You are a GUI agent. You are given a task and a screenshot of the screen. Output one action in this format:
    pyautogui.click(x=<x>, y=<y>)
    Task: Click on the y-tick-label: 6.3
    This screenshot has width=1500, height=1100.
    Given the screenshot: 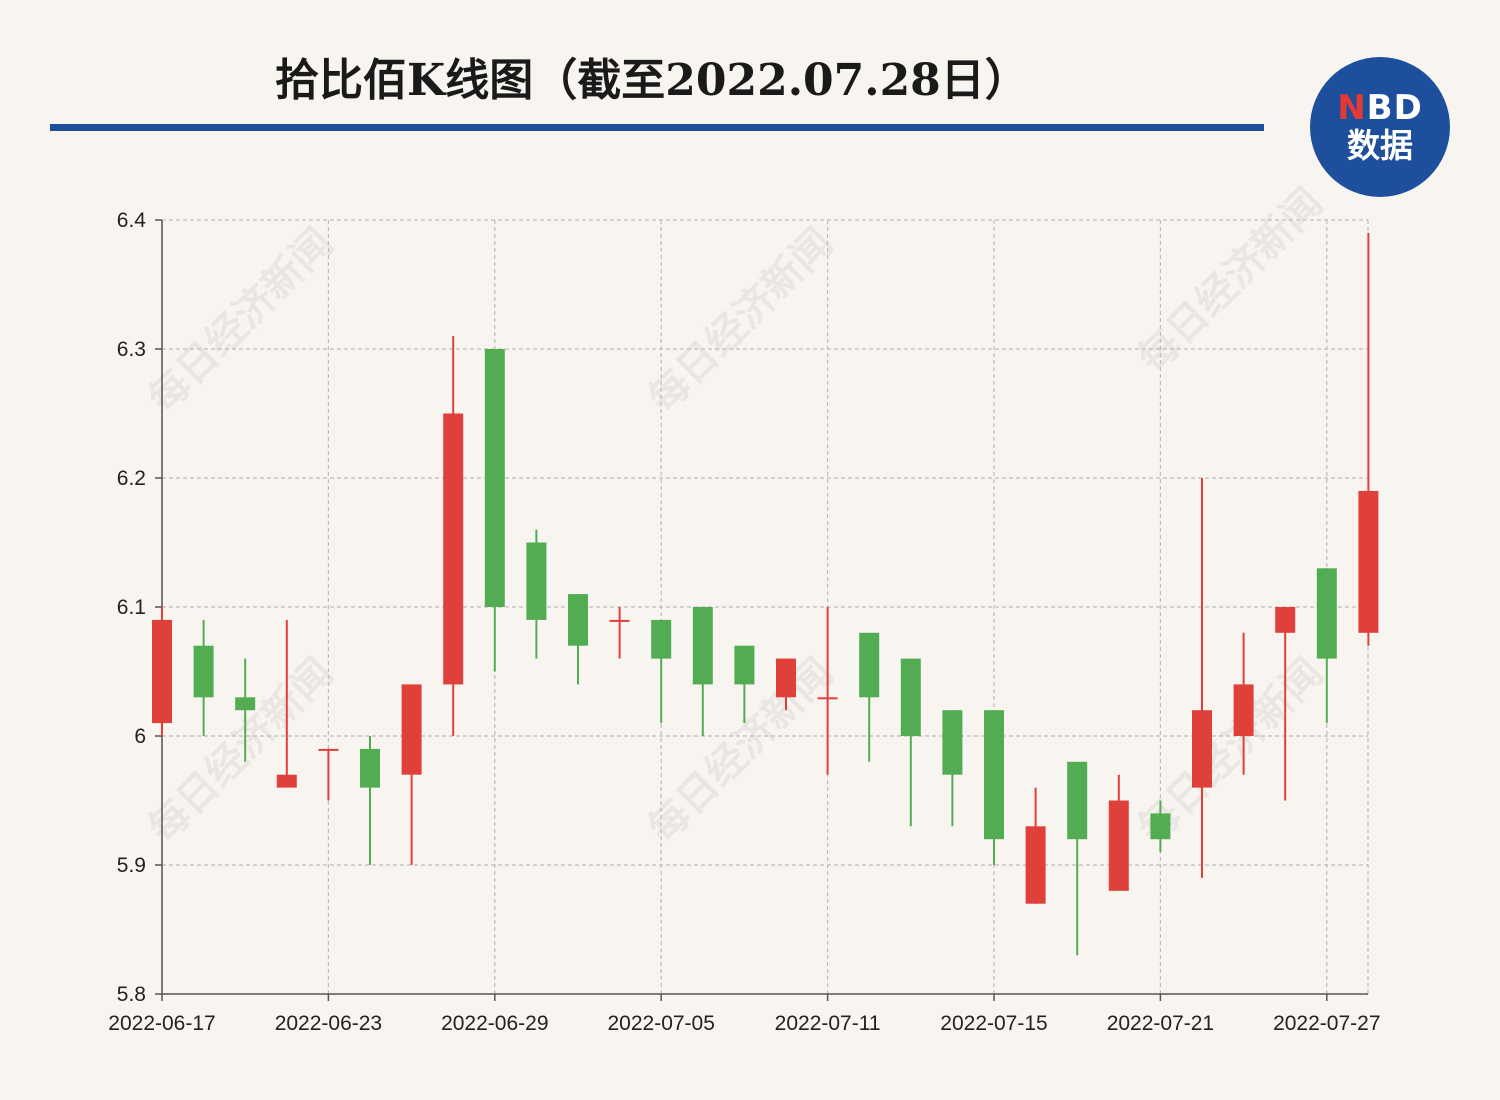 What is the action you would take?
    pyautogui.click(x=131, y=349)
    